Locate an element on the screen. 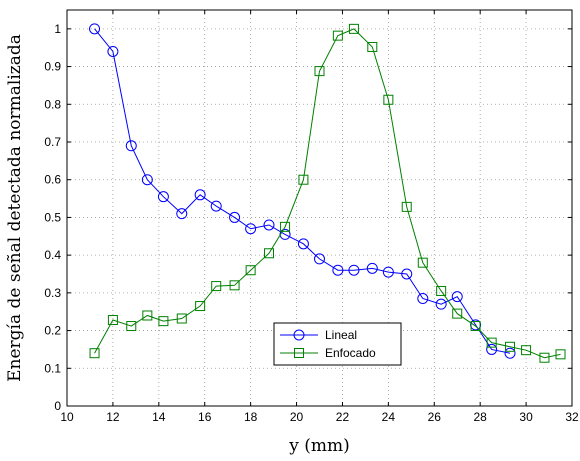  x-tick-label: 28 is located at coordinates (481, 417).